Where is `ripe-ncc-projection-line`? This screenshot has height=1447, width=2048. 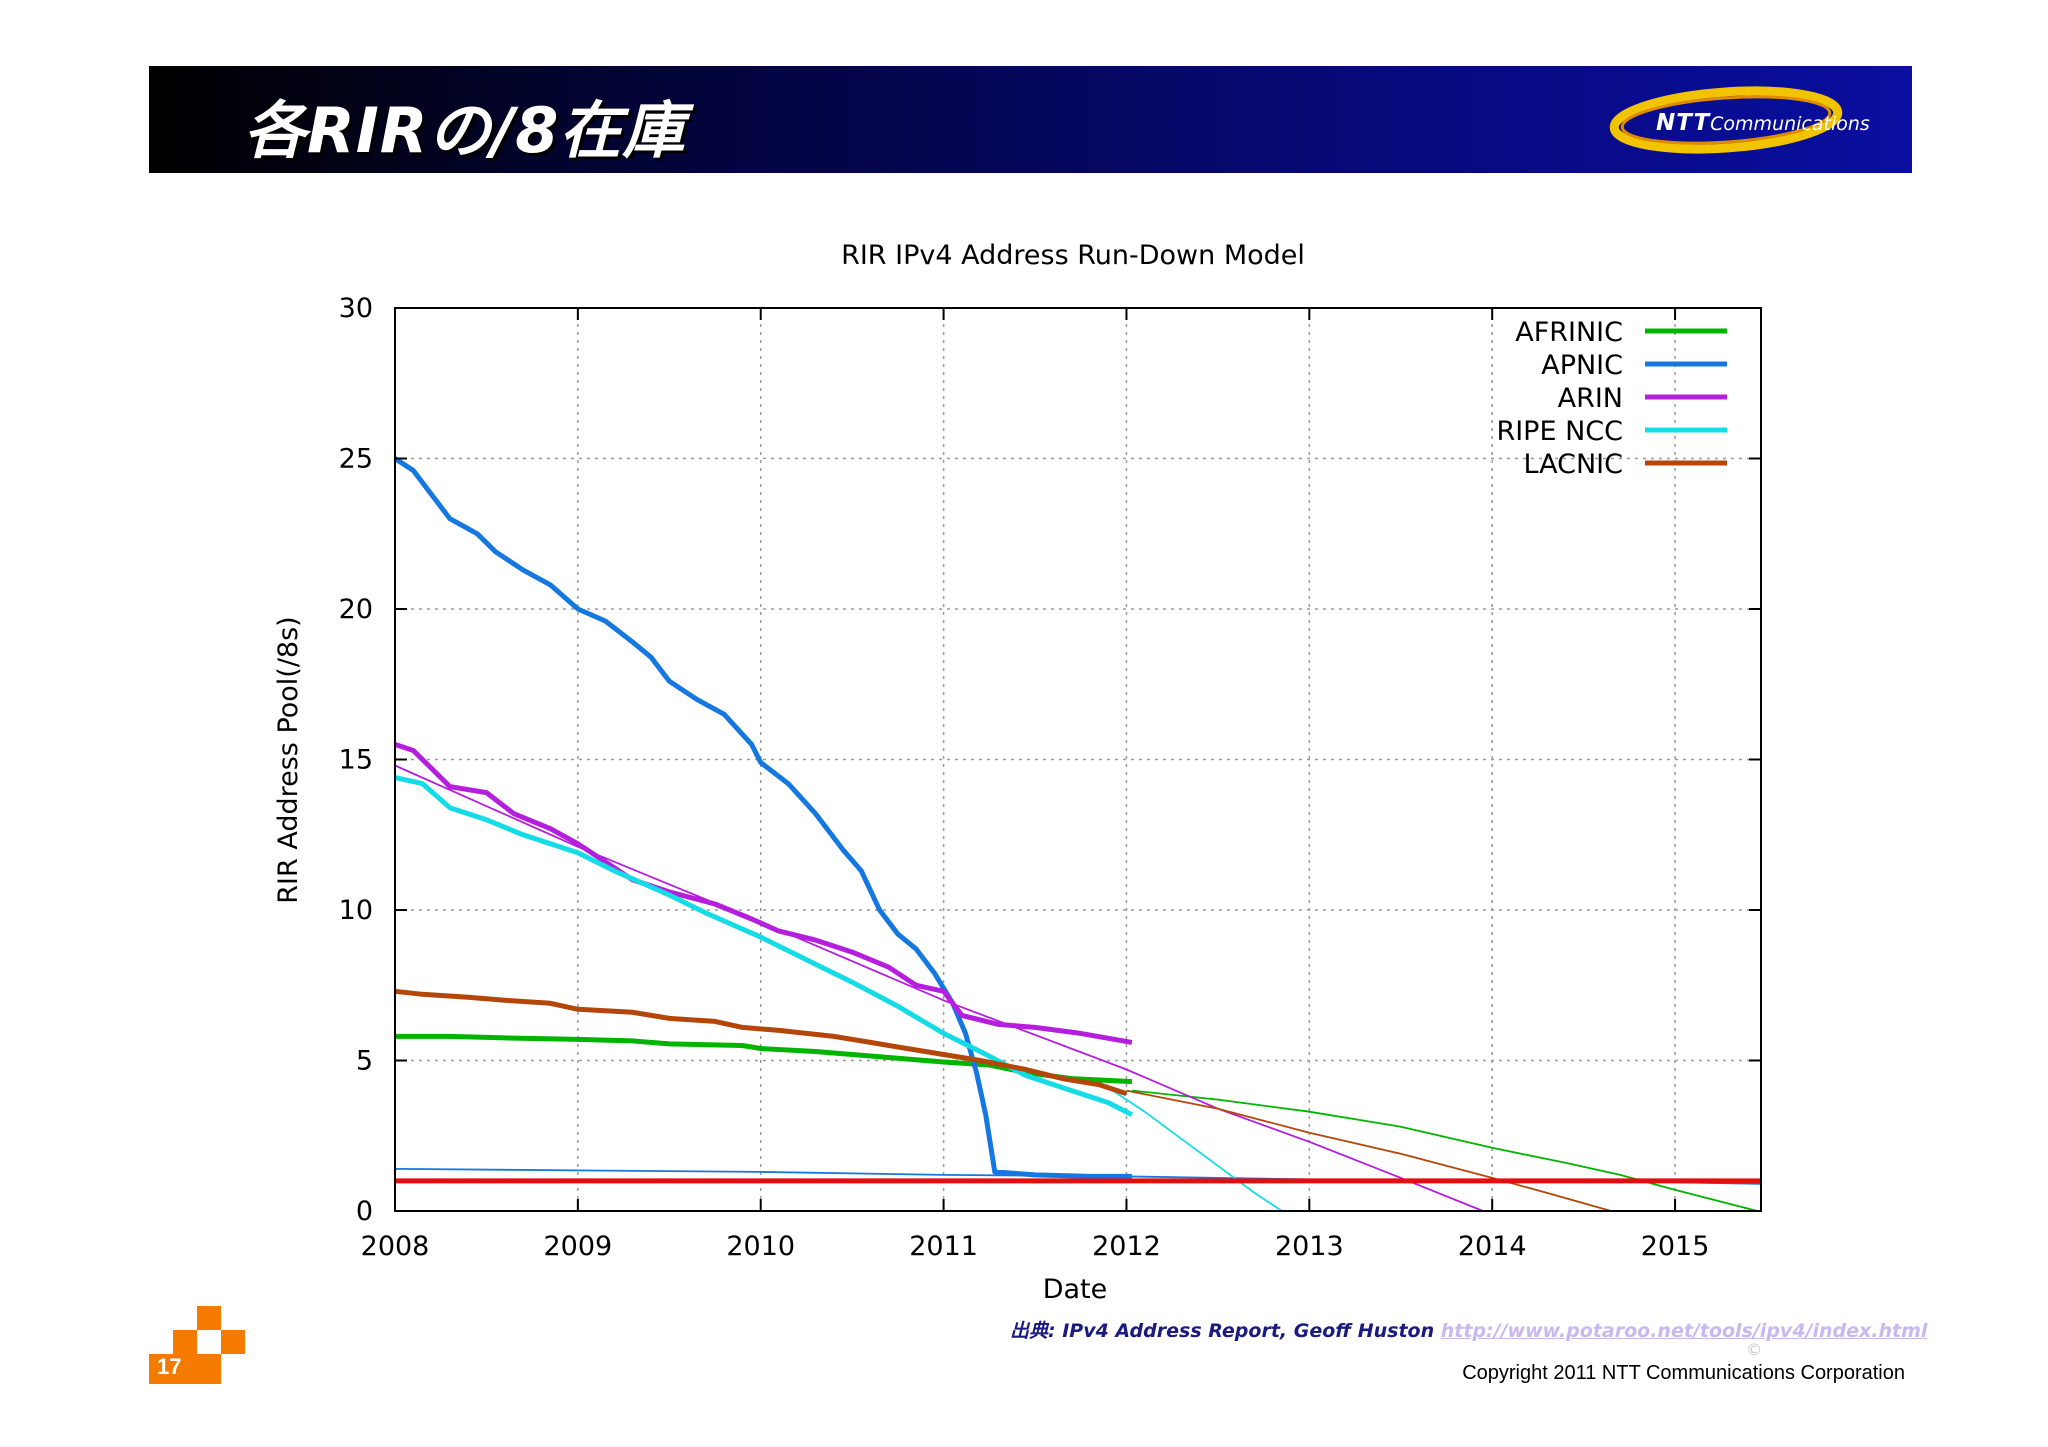
ripe-ncc-projection-line is located at coordinates (1195, 1149).